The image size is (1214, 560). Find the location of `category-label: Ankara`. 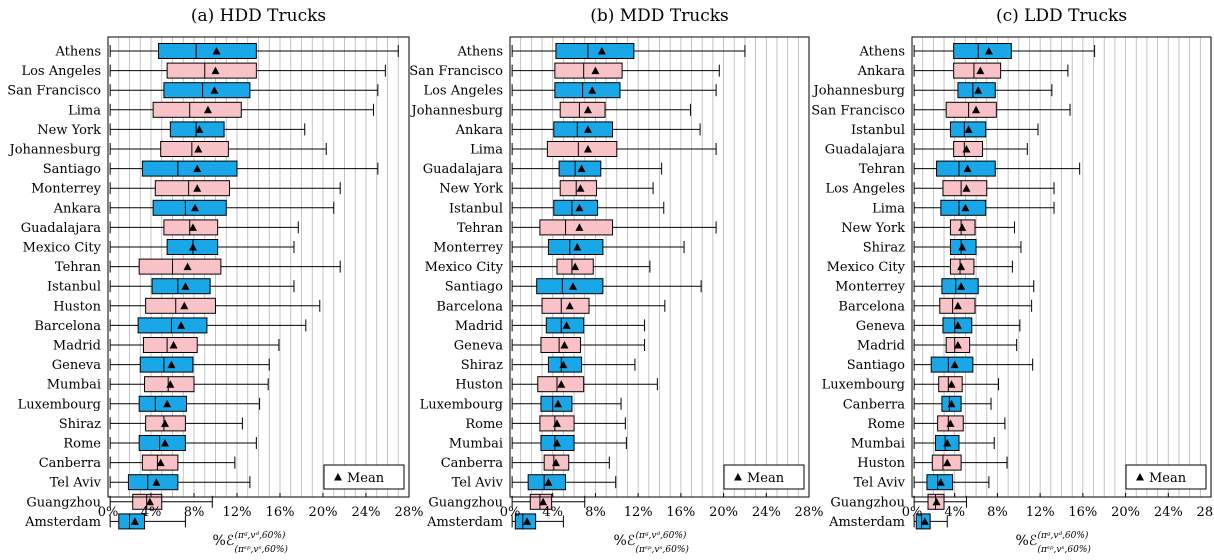

category-label: Ankara is located at coordinates (77, 208).